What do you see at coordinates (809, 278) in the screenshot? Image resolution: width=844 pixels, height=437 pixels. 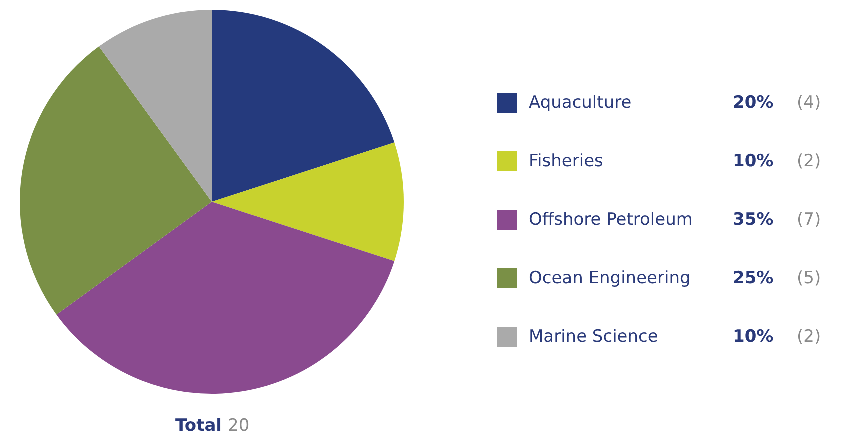 I see `text: (5)` at bounding box center [809, 278].